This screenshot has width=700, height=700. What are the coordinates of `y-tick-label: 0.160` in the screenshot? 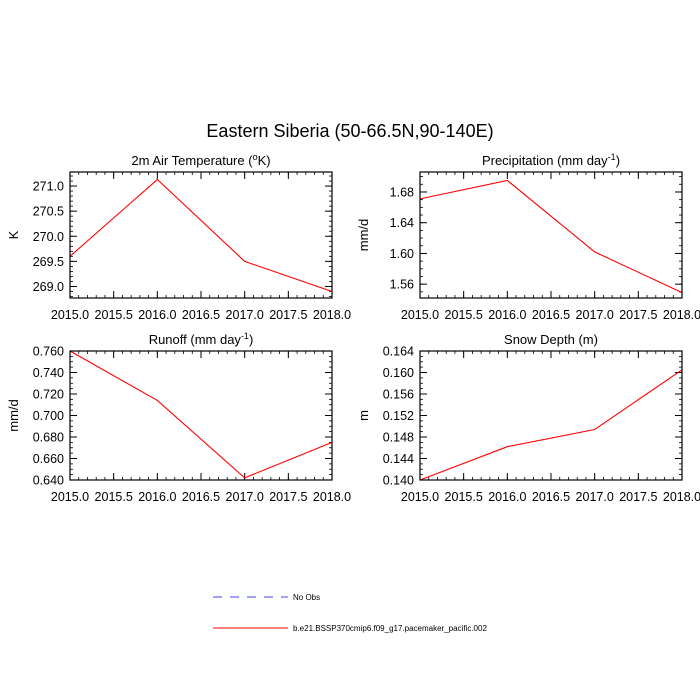 It's located at (398, 373).